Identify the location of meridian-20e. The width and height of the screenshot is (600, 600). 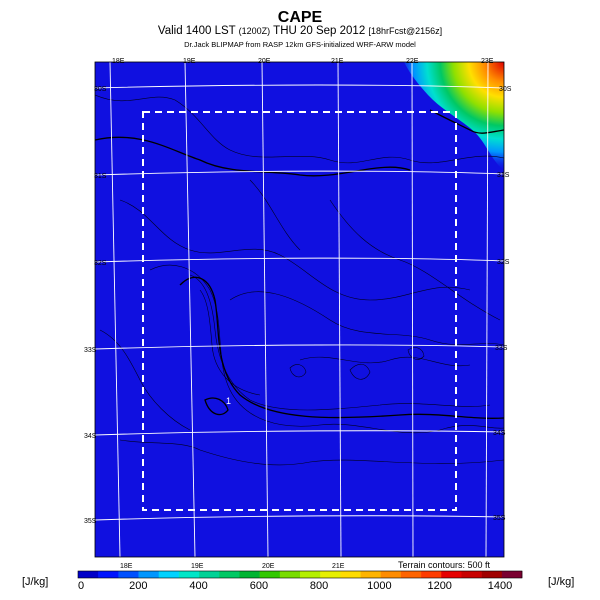
(265, 309).